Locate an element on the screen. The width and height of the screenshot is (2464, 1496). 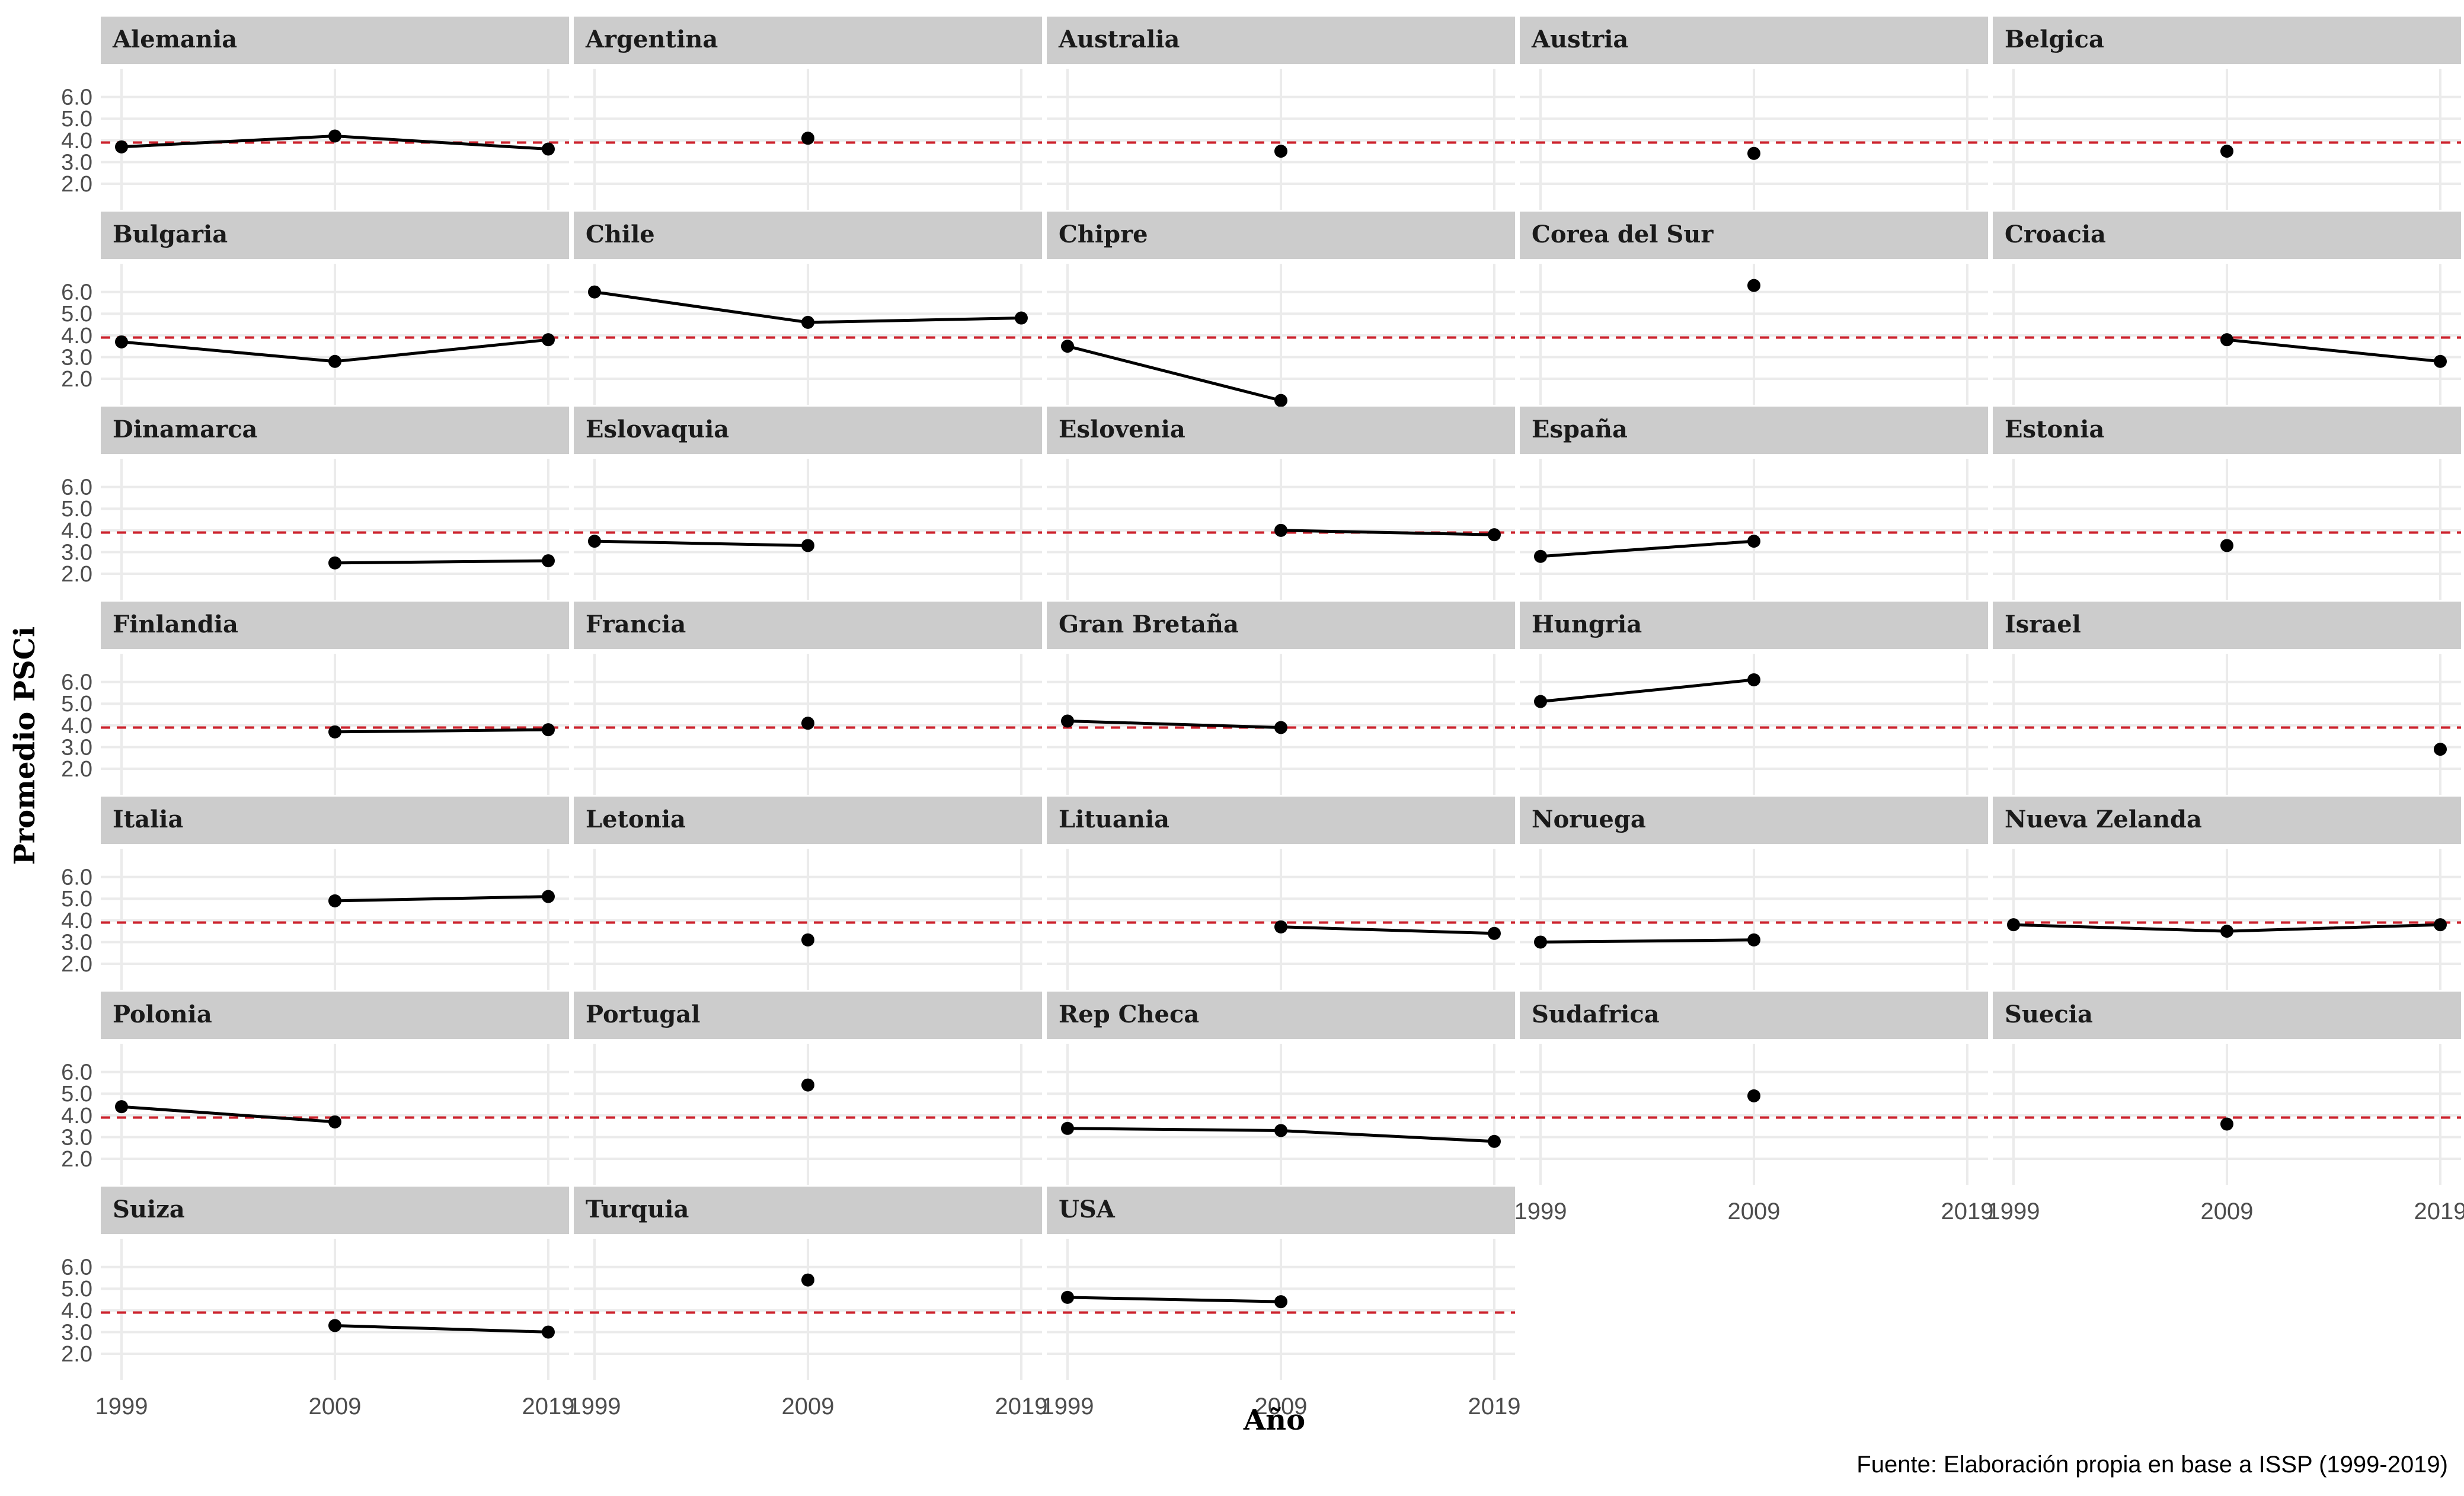
facet-strip-label: Eslovenia is located at coordinates (1122, 429).